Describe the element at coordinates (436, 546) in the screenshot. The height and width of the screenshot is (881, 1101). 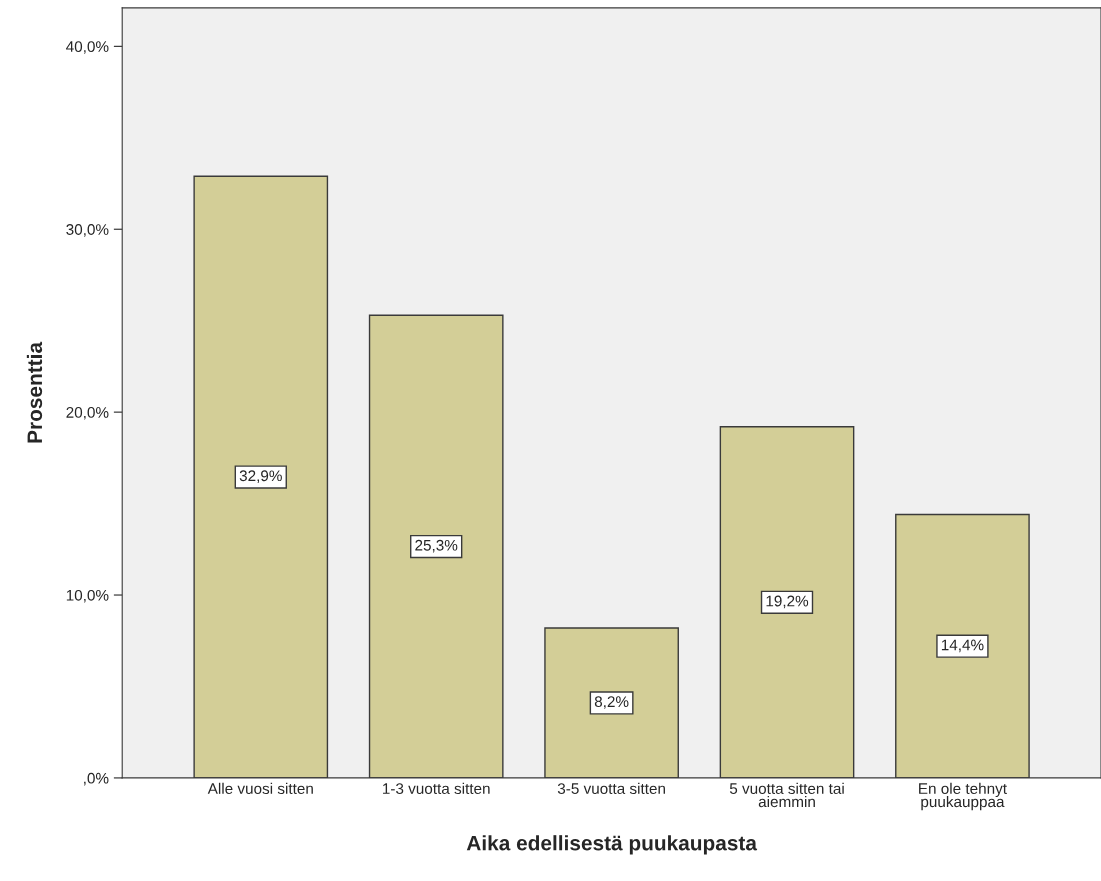
I see `data-label: 25,3%` at that location.